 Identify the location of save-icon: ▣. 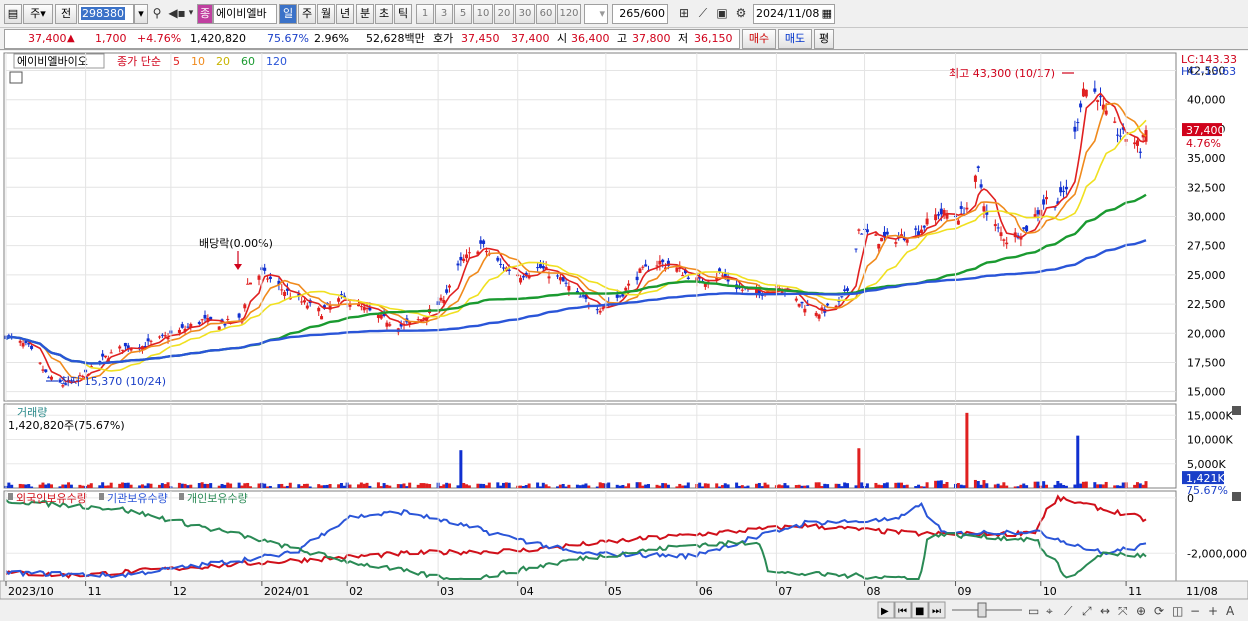
(722, 13).